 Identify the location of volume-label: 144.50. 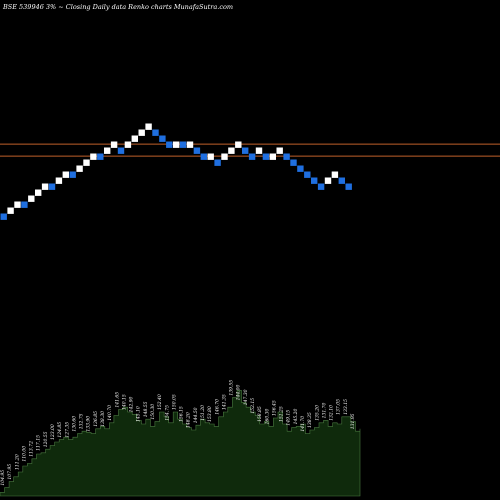
(196, 415).